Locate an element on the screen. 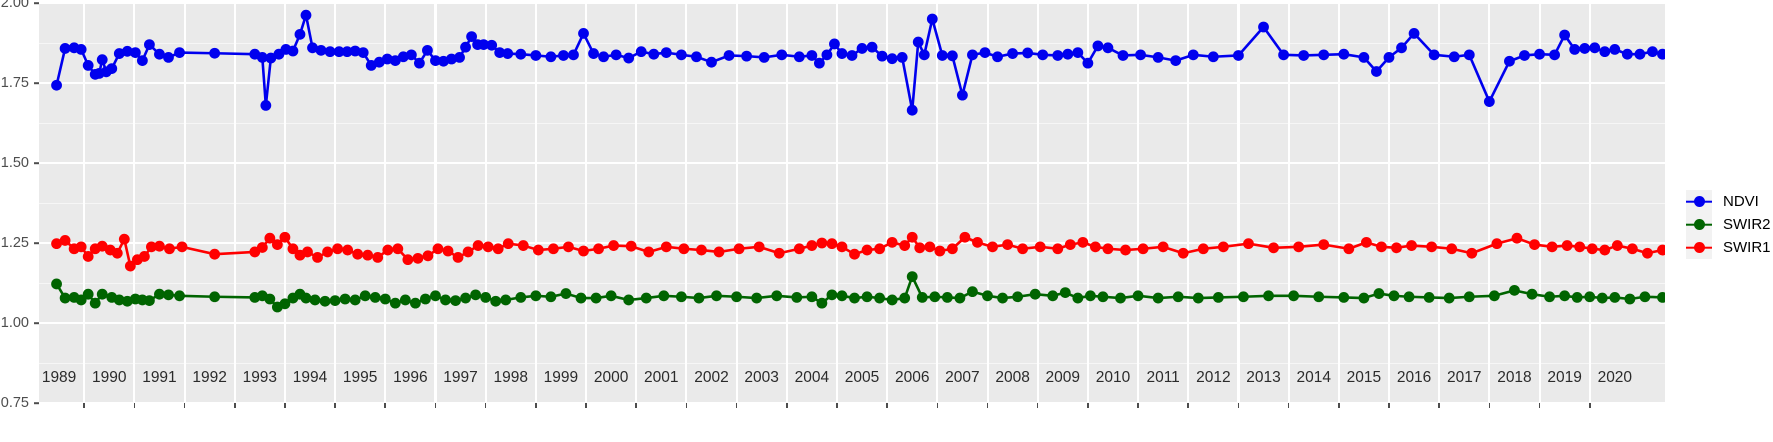  y-axis-tick-label: 1.75 is located at coordinates (14, 83).